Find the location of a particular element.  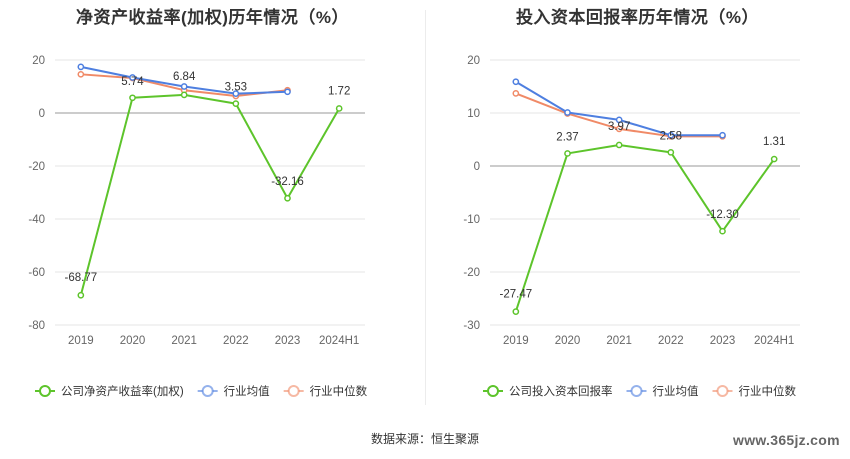

data-label: 3.53 is located at coordinates (236, 88).